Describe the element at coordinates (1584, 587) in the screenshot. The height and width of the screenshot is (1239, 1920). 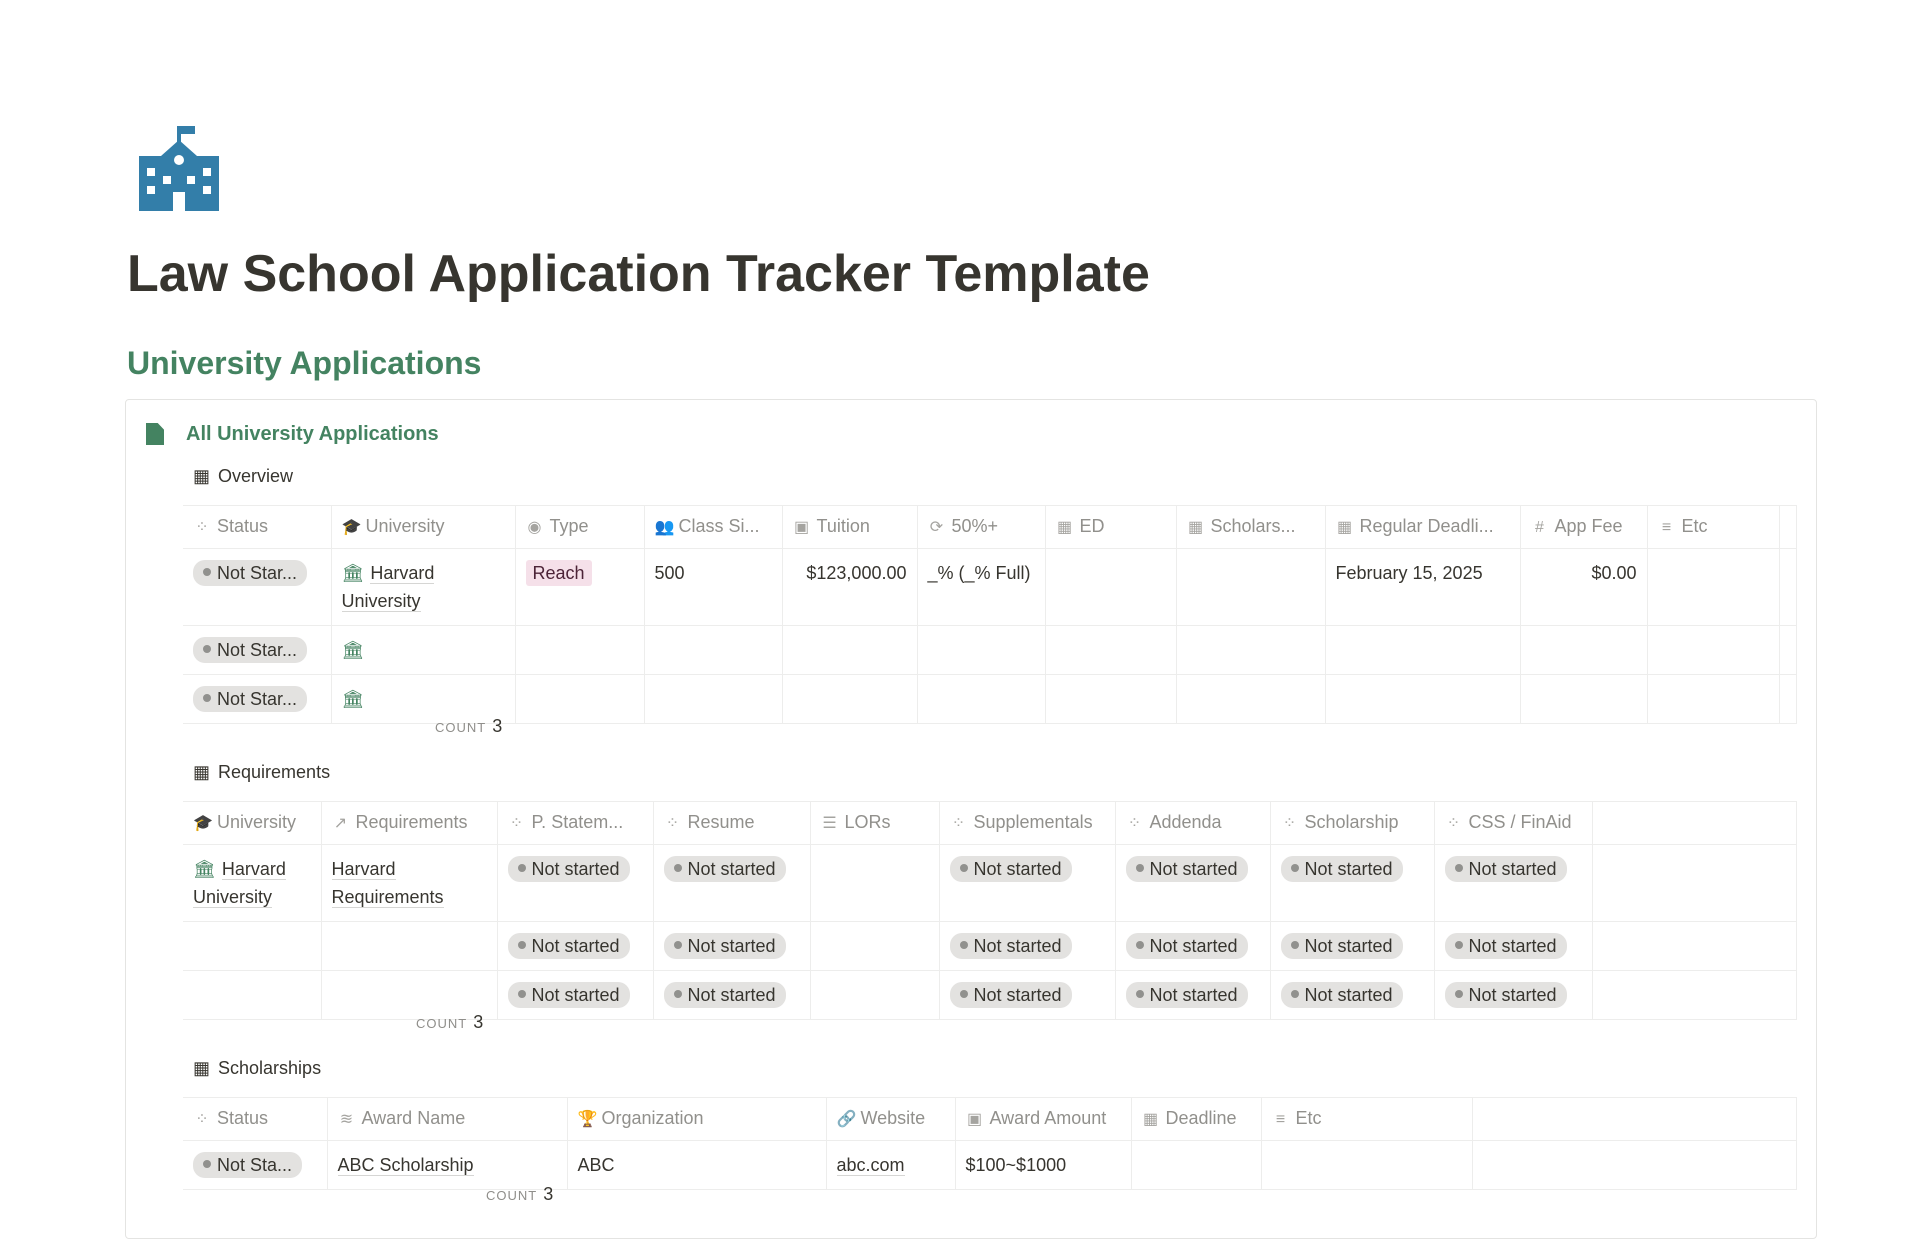
I see `cell-app_fee: $0.00` at that location.